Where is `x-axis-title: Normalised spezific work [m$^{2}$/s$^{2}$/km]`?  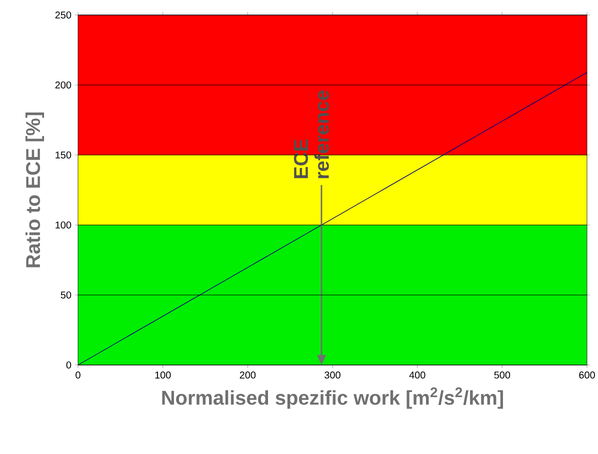
x-axis-title: Normalised spezific work [m$^{2}$/s$^{2}$/km] is located at coordinates (332, 398).